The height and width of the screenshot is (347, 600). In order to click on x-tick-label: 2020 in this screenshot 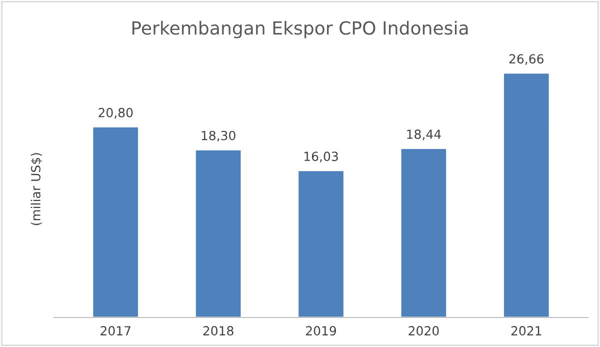, I will do `click(423, 331)`.